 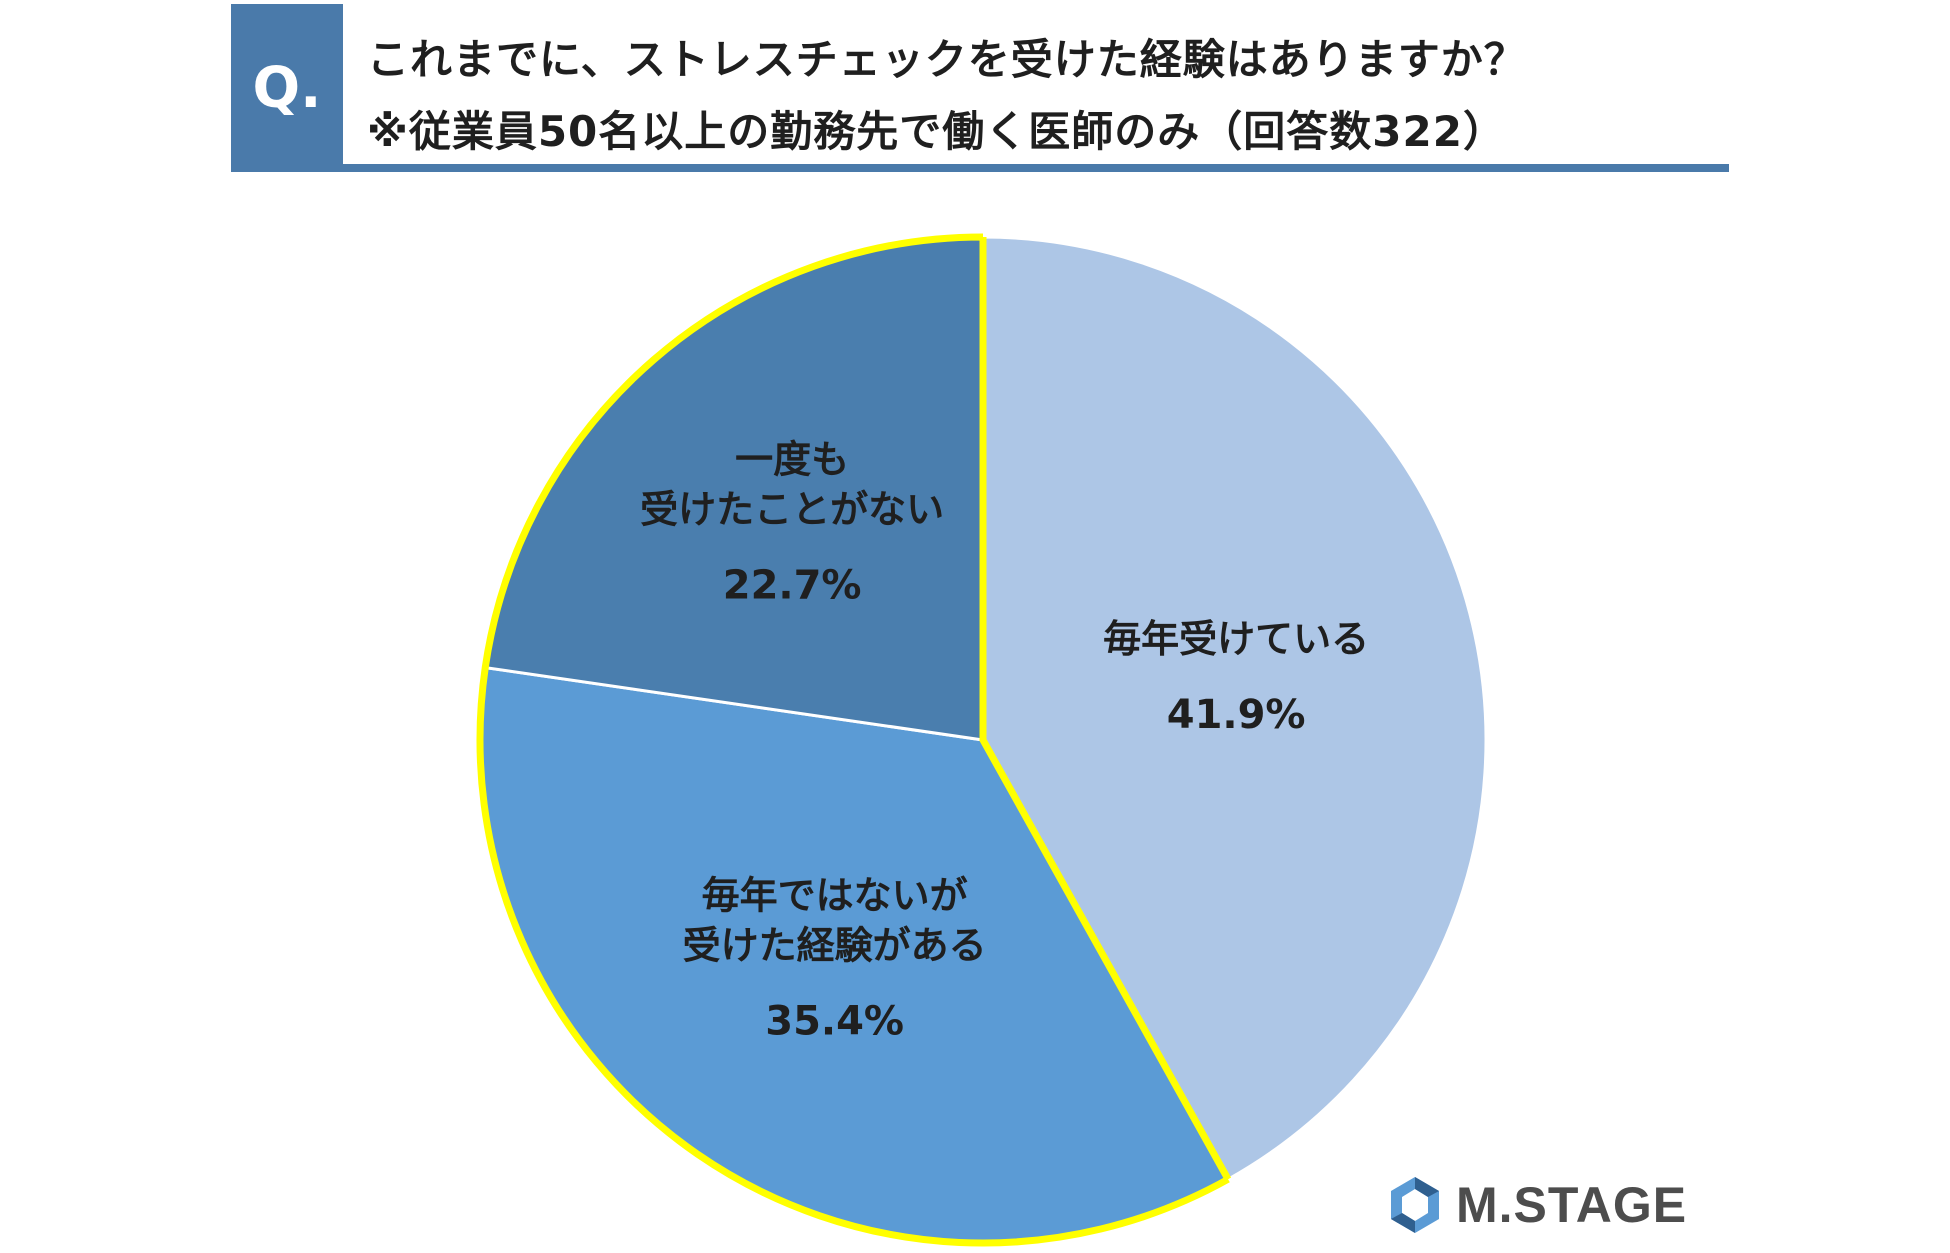 What do you see at coordinates (287, 88) in the screenshot?
I see `question-badge: Q.` at bounding box center [287, 88].